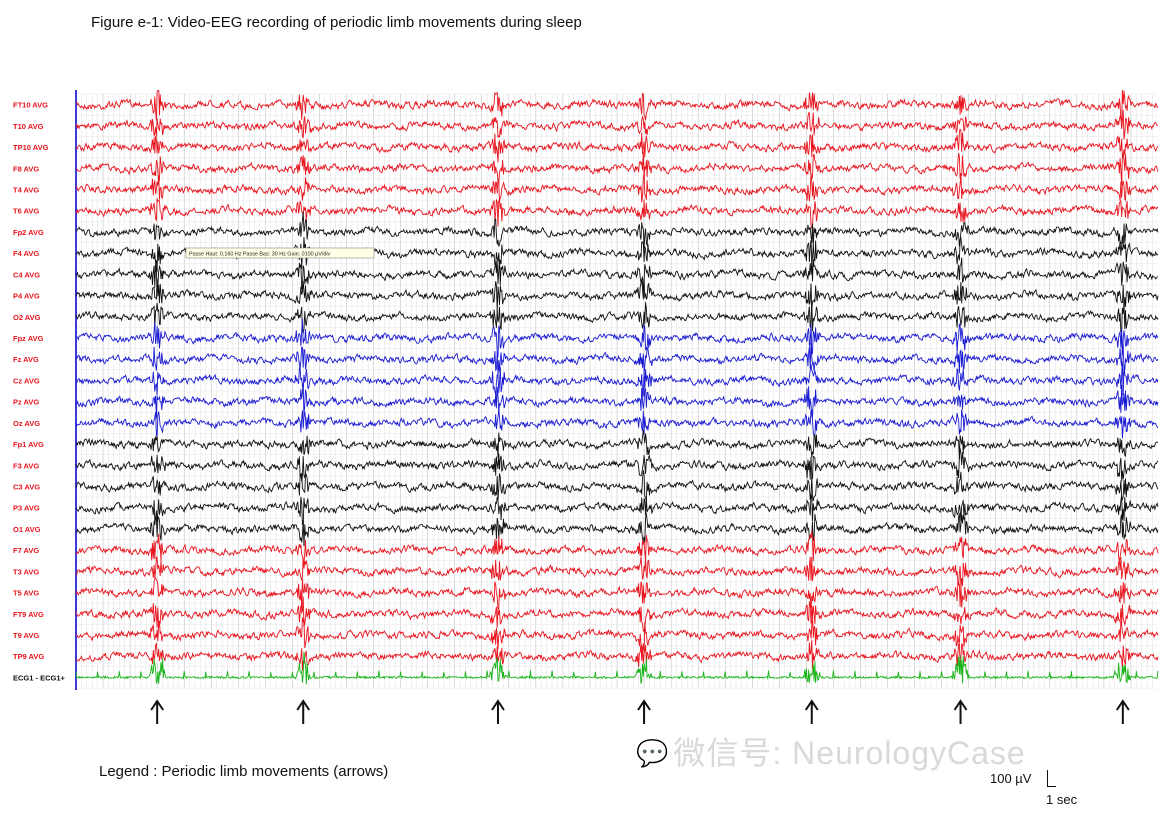  Describe the element at coordinates (26, 486) in the screenshot. I see `channel-label: C3 AVG` at that location.